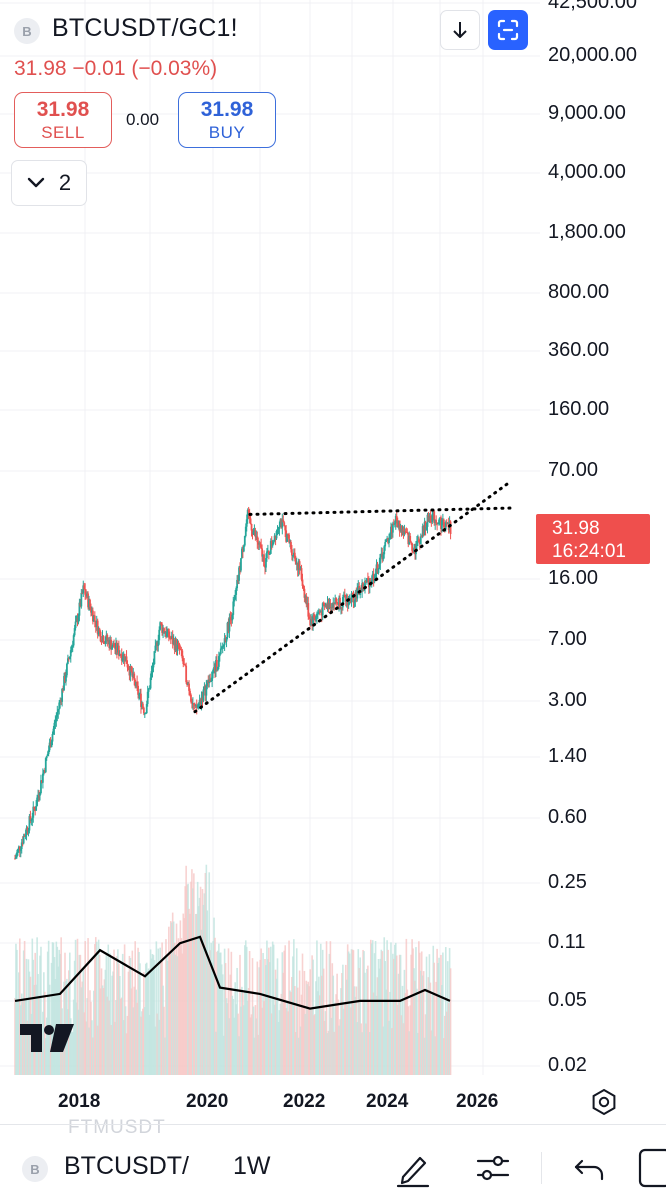 Image resolution: width=666 pixels, height=1200 pixels. What do you see at coordinates (49, 183) in the screenshot?
I see `indicators-collapse-button: 2` at bounding box center [49, 183].